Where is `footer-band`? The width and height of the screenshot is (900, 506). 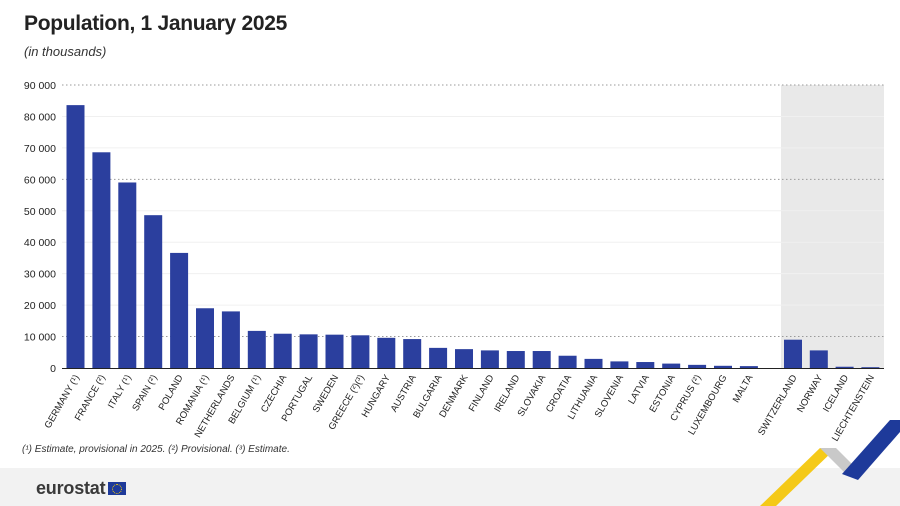 footer-band is located at coordinates (450, 487).